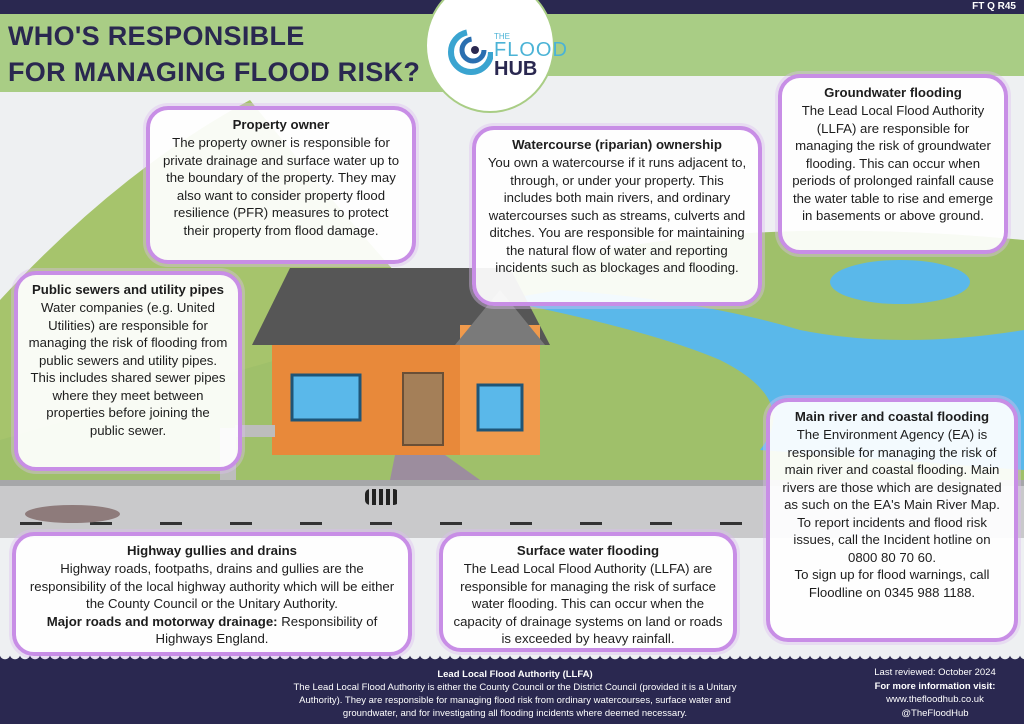 The height and width of the screenshot is (724, 1024). I want to click on manhole, so click(72, 514).